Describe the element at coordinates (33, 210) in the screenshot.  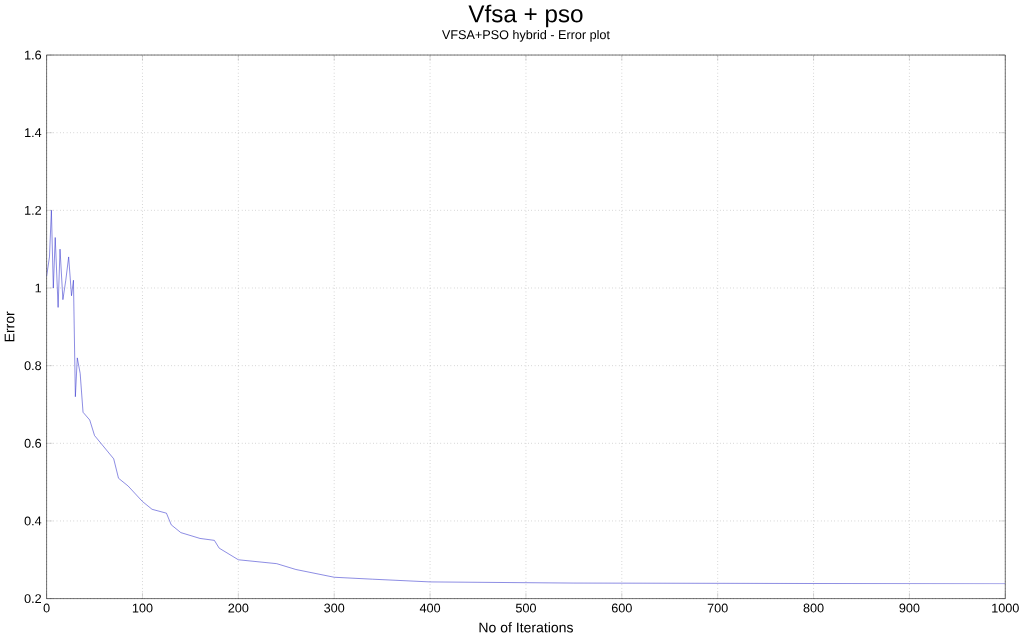
I see `y-tick-label: 1.2` at that location.